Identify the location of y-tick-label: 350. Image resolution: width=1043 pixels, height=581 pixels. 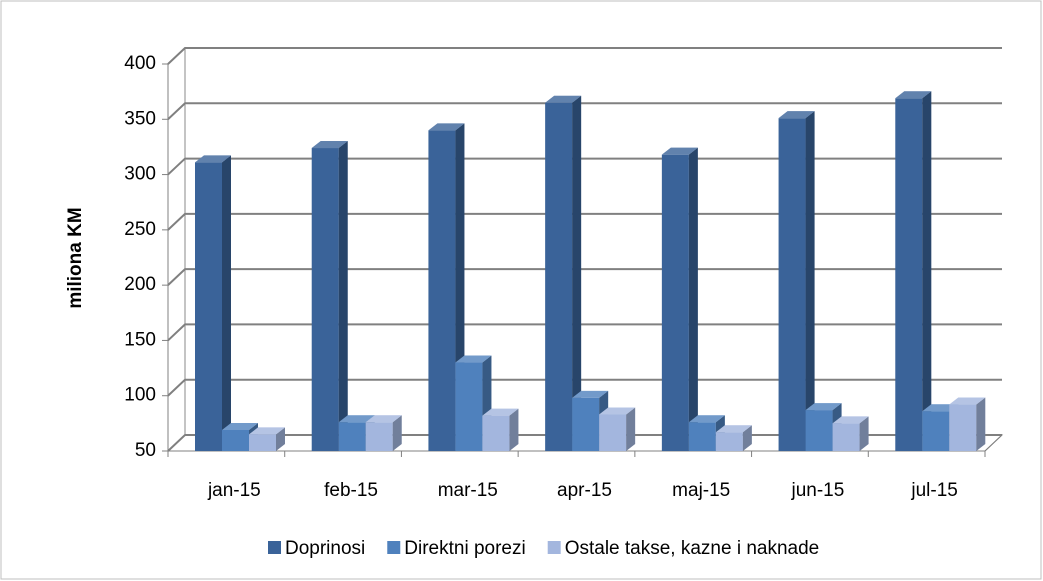
(140, 118).